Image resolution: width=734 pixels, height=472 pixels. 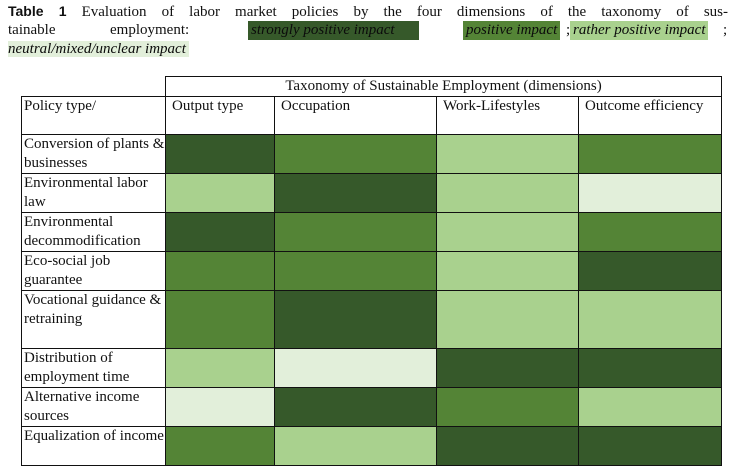 What do you see at coordinates (150, 30) in the screenshot?
I see `caption-text-employment: employment:` at bounding box center [150, 30].